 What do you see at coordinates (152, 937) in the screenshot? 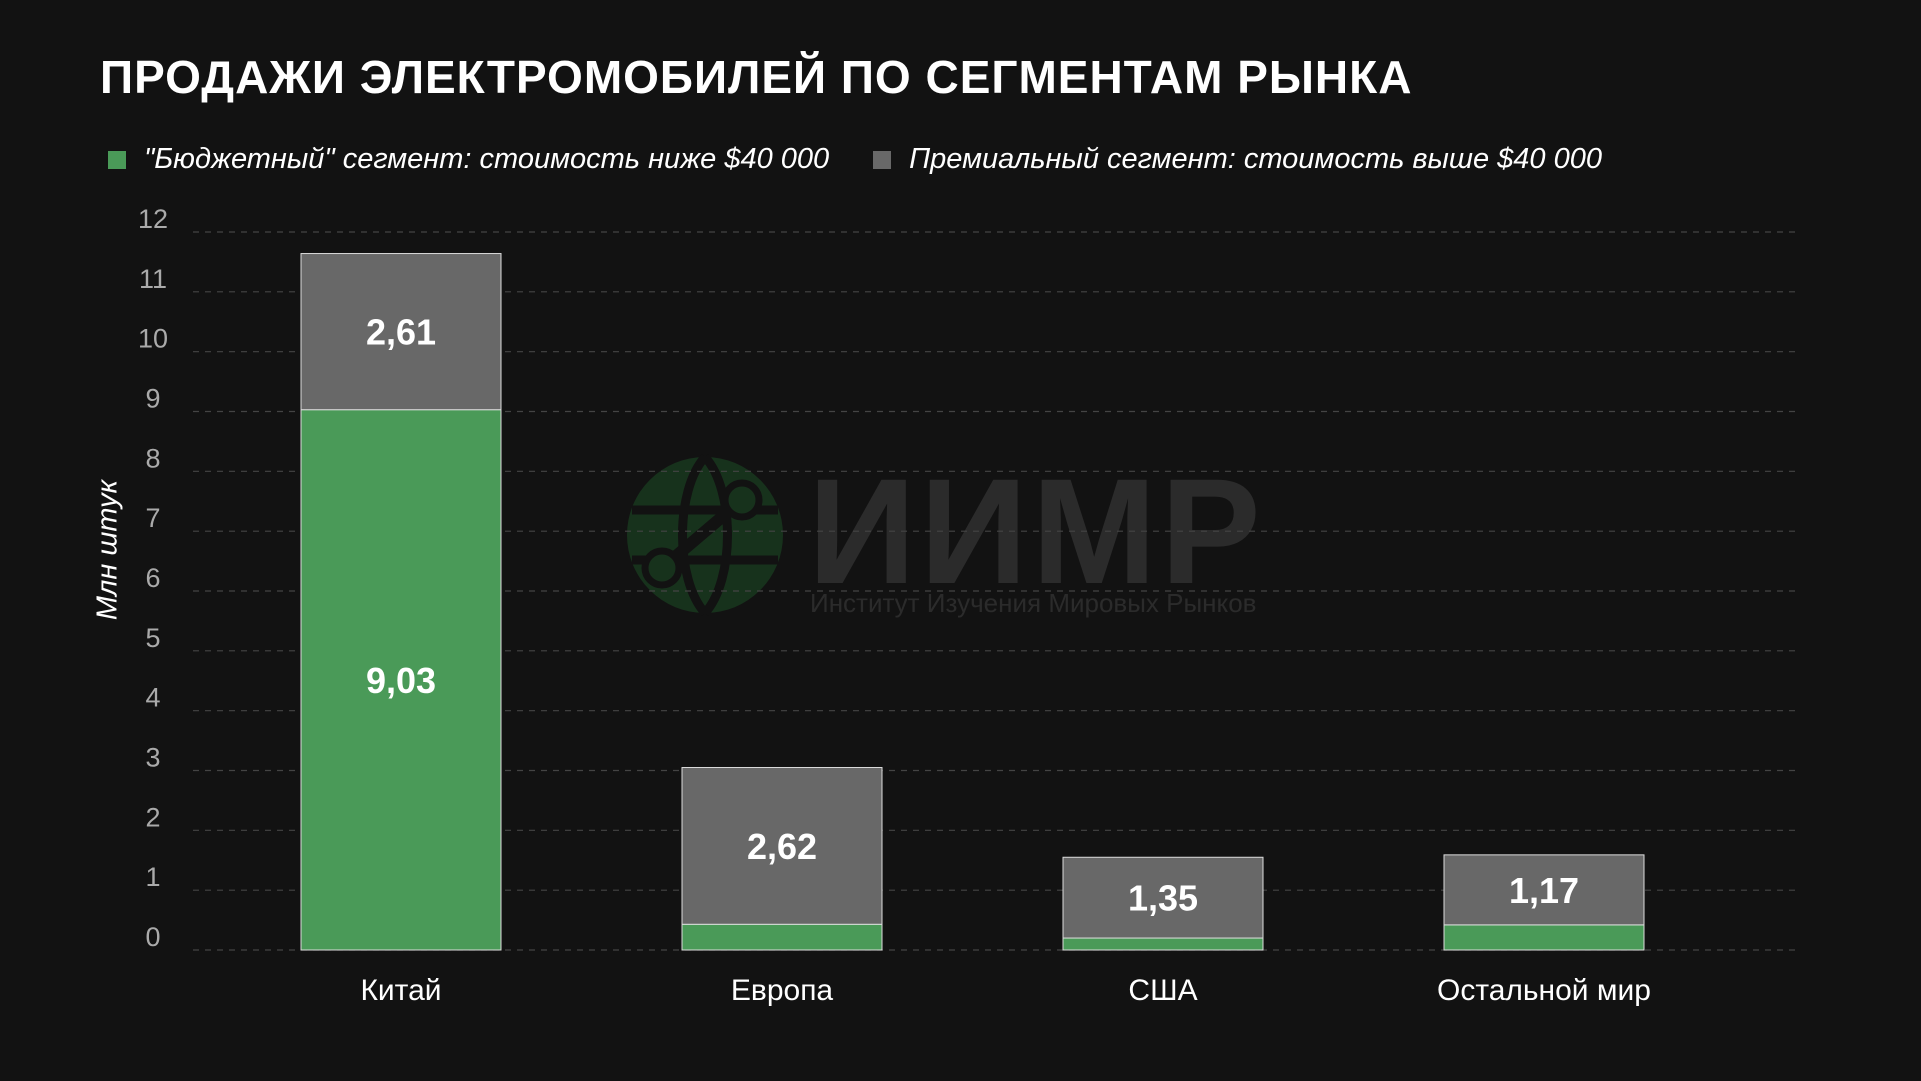
I see `y-tick-label: 0` at bounding box center [152, 937].